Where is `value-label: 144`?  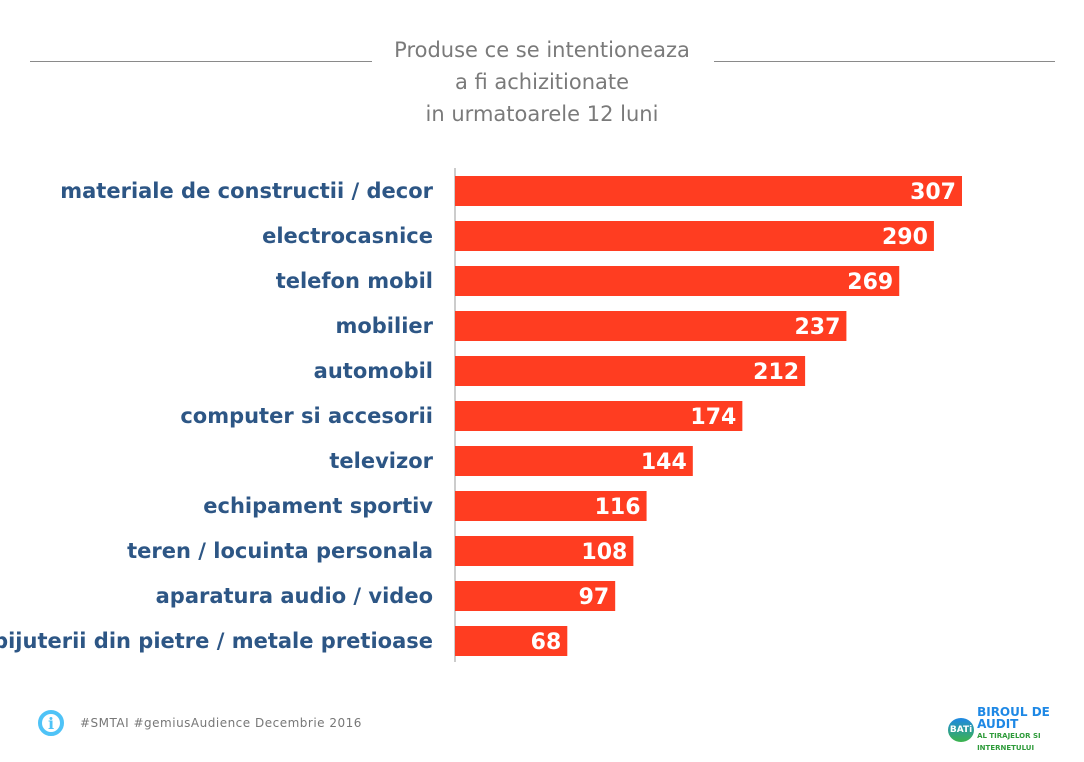 value-label: 144 is located at coordinates (664, 462).